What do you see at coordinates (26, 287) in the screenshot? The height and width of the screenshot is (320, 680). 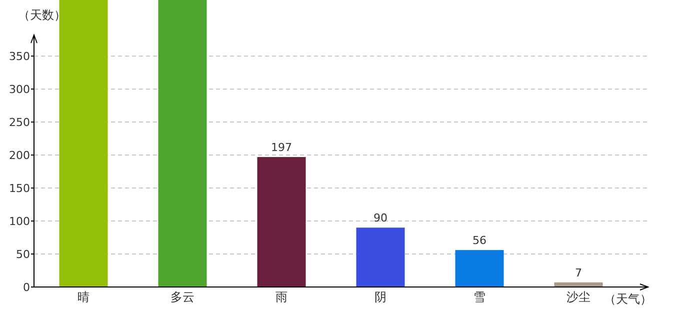 I see `y-tick-label: 0` at bounding box center [26, 287].